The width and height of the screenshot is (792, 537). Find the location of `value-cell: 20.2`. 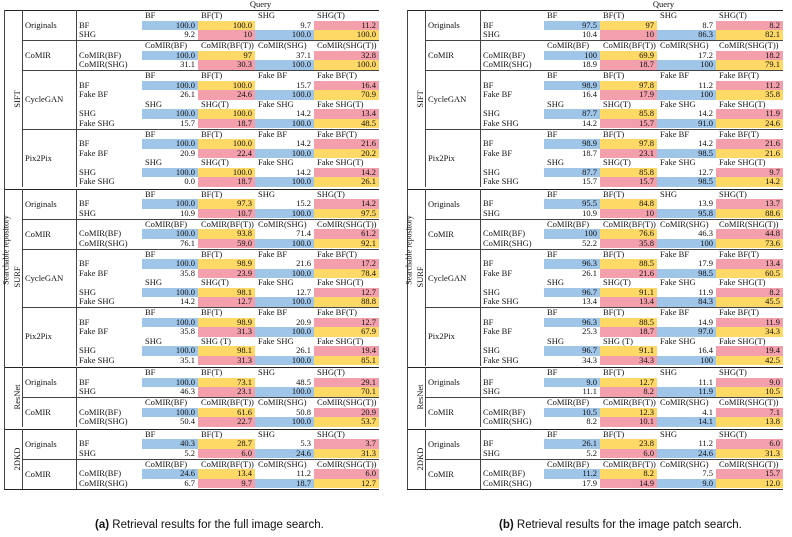

value-cell: 20.2 is located at coordinates (346, 153).